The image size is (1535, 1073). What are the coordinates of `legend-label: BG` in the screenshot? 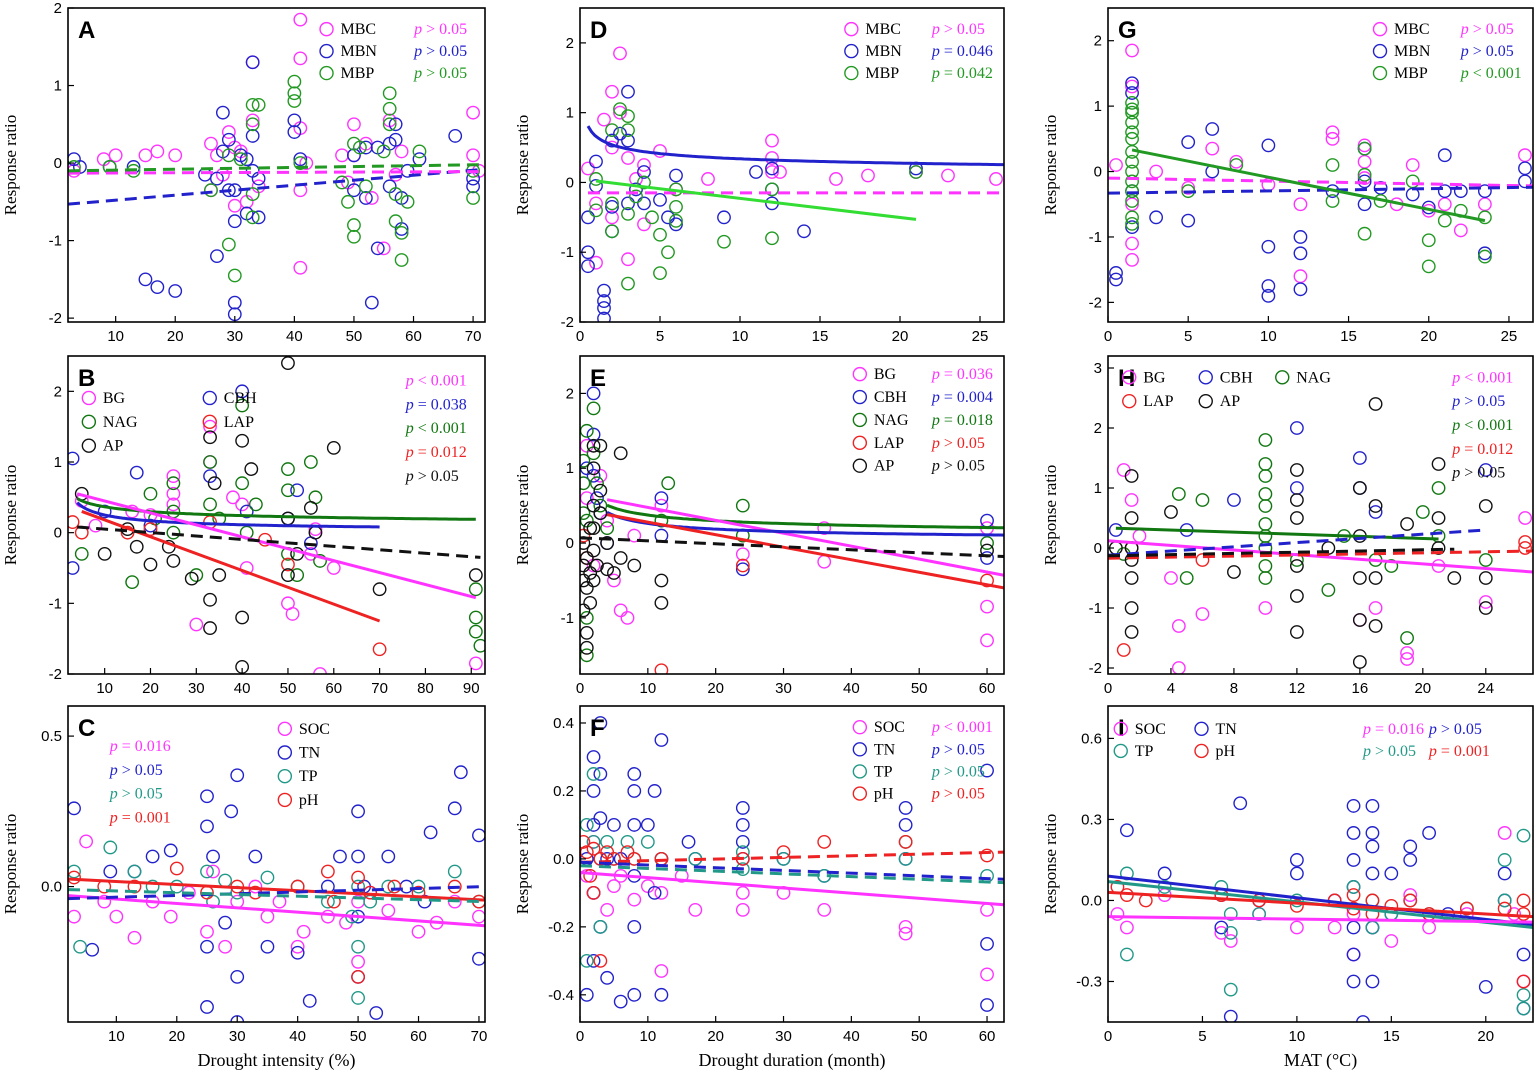 It's located at (114, 398).